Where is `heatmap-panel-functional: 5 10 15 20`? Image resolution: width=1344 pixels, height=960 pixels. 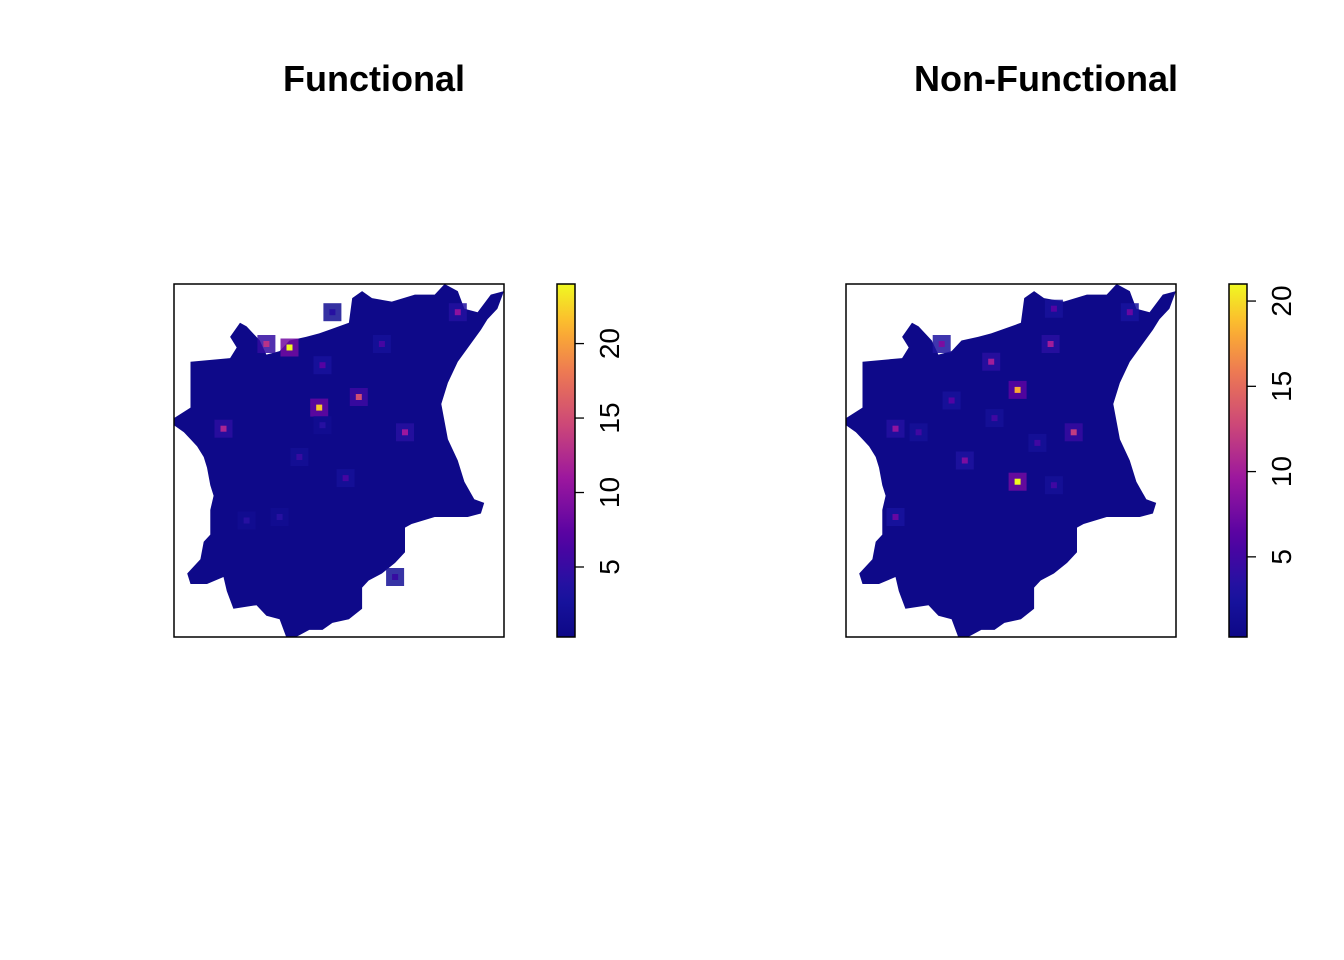
heatmap-panel-functional: 5 10 15 20 is located at coordinates (399, 460).